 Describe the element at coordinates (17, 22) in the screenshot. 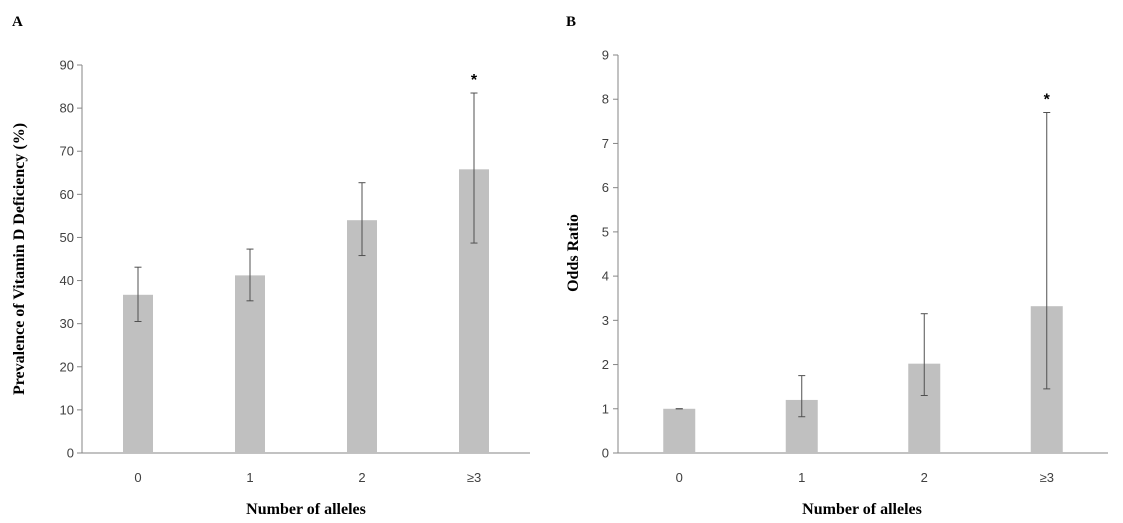

I see `panel-label: A` at that location.